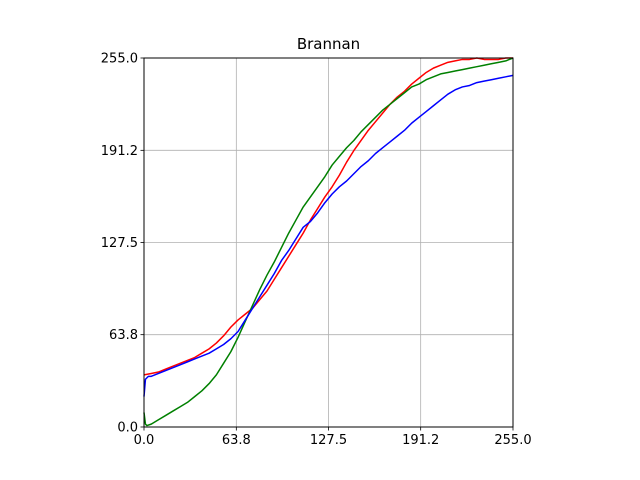  Describe the element at coordinates (328, 44) in the screenshot. I see `chart-title: Brannan` at that location.